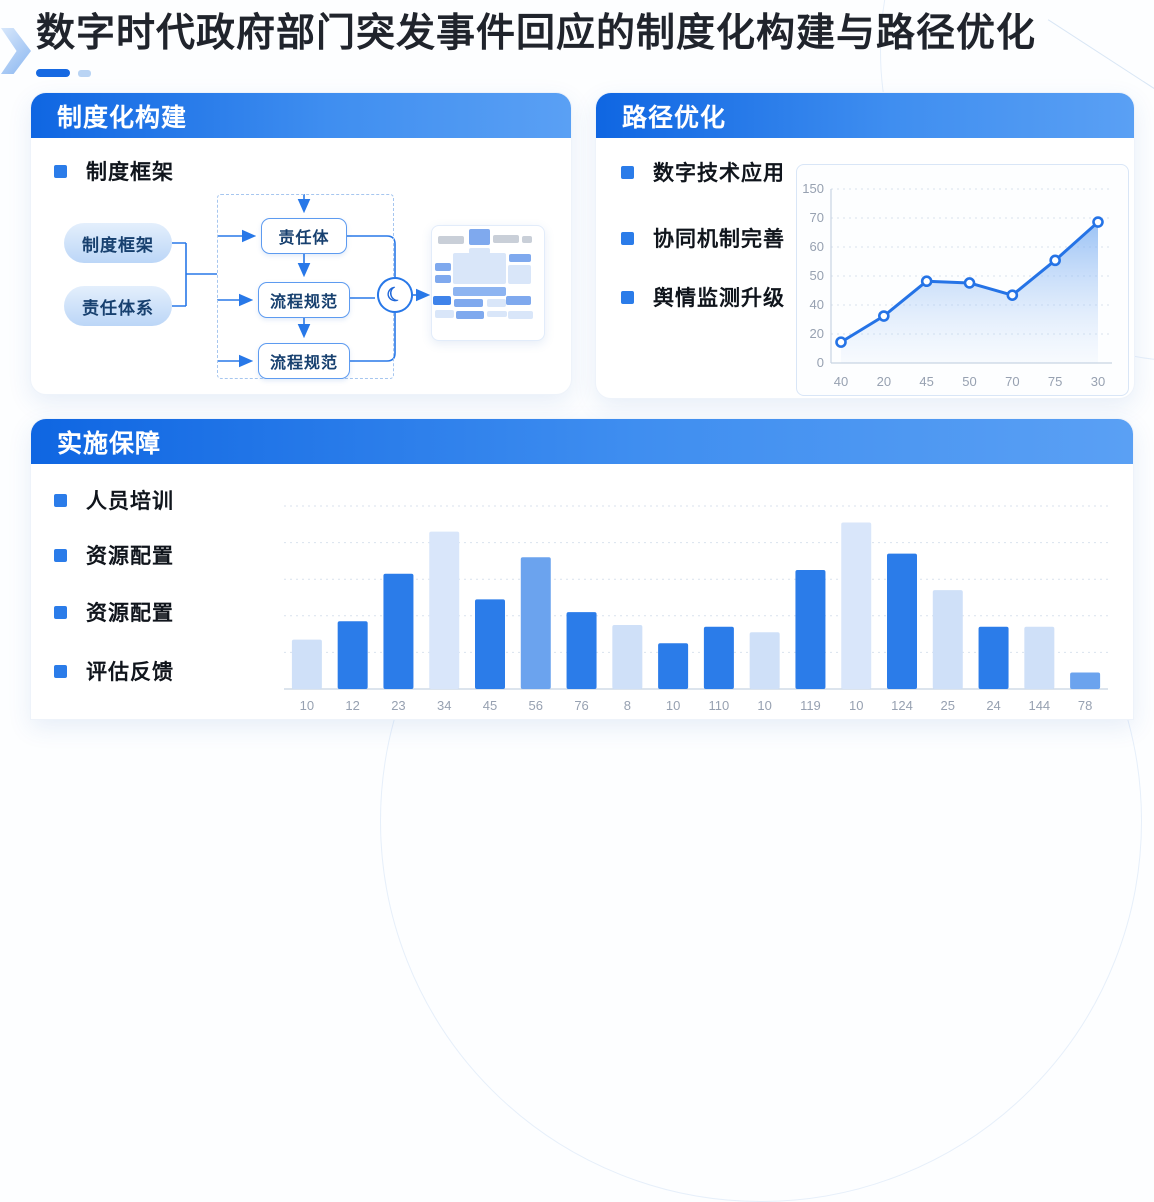 This screenshot has width=1154, height=1202. Describe the element at coordinates (817, 246) in the screenshot. I see `svg-text: 60` at that location.